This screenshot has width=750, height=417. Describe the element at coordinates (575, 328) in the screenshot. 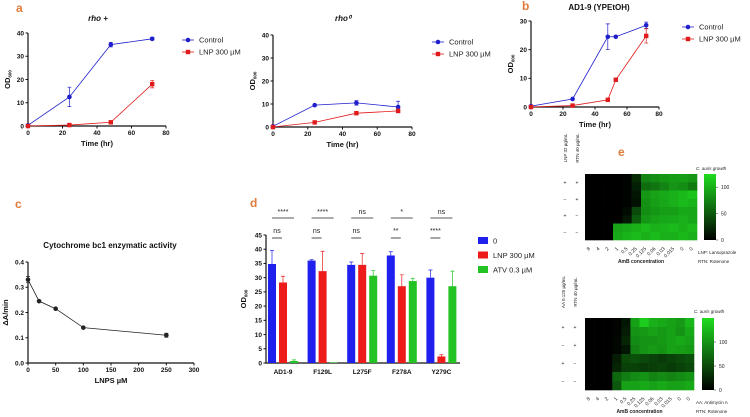

I see `row-label: +` at that location.